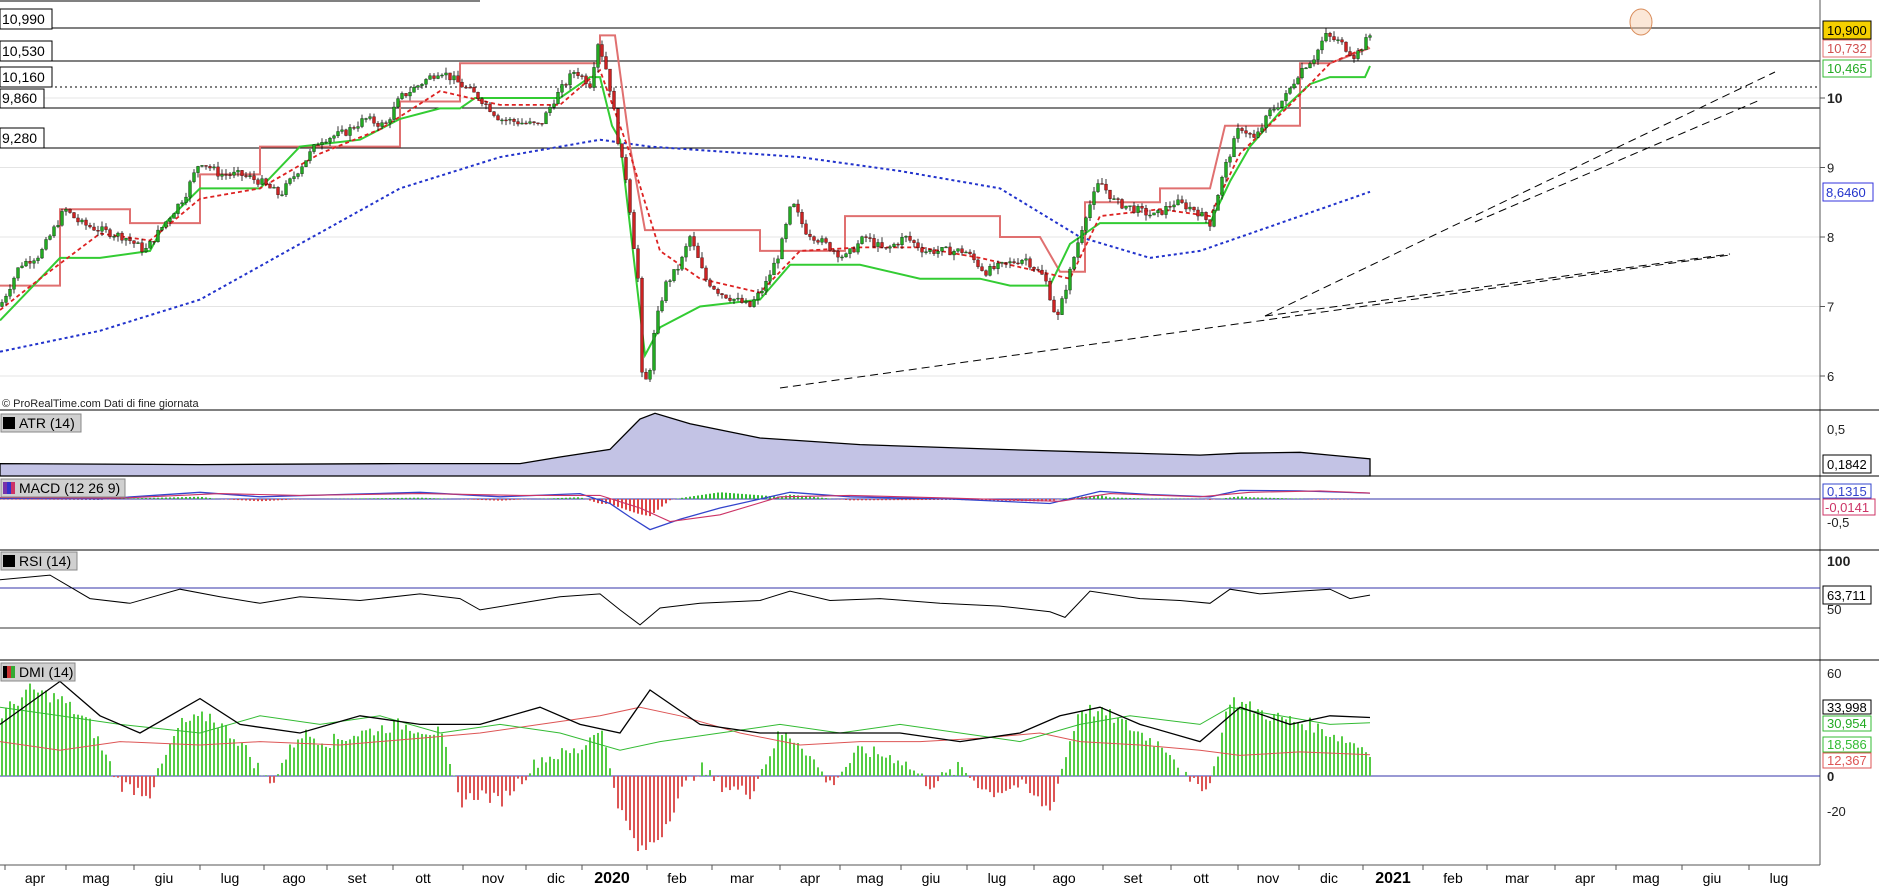 The width and height of the screenshot is (1879, 889). Describe the element at coordinates (1255, 321) in the screenshot. I see `trendline-long` at that location.